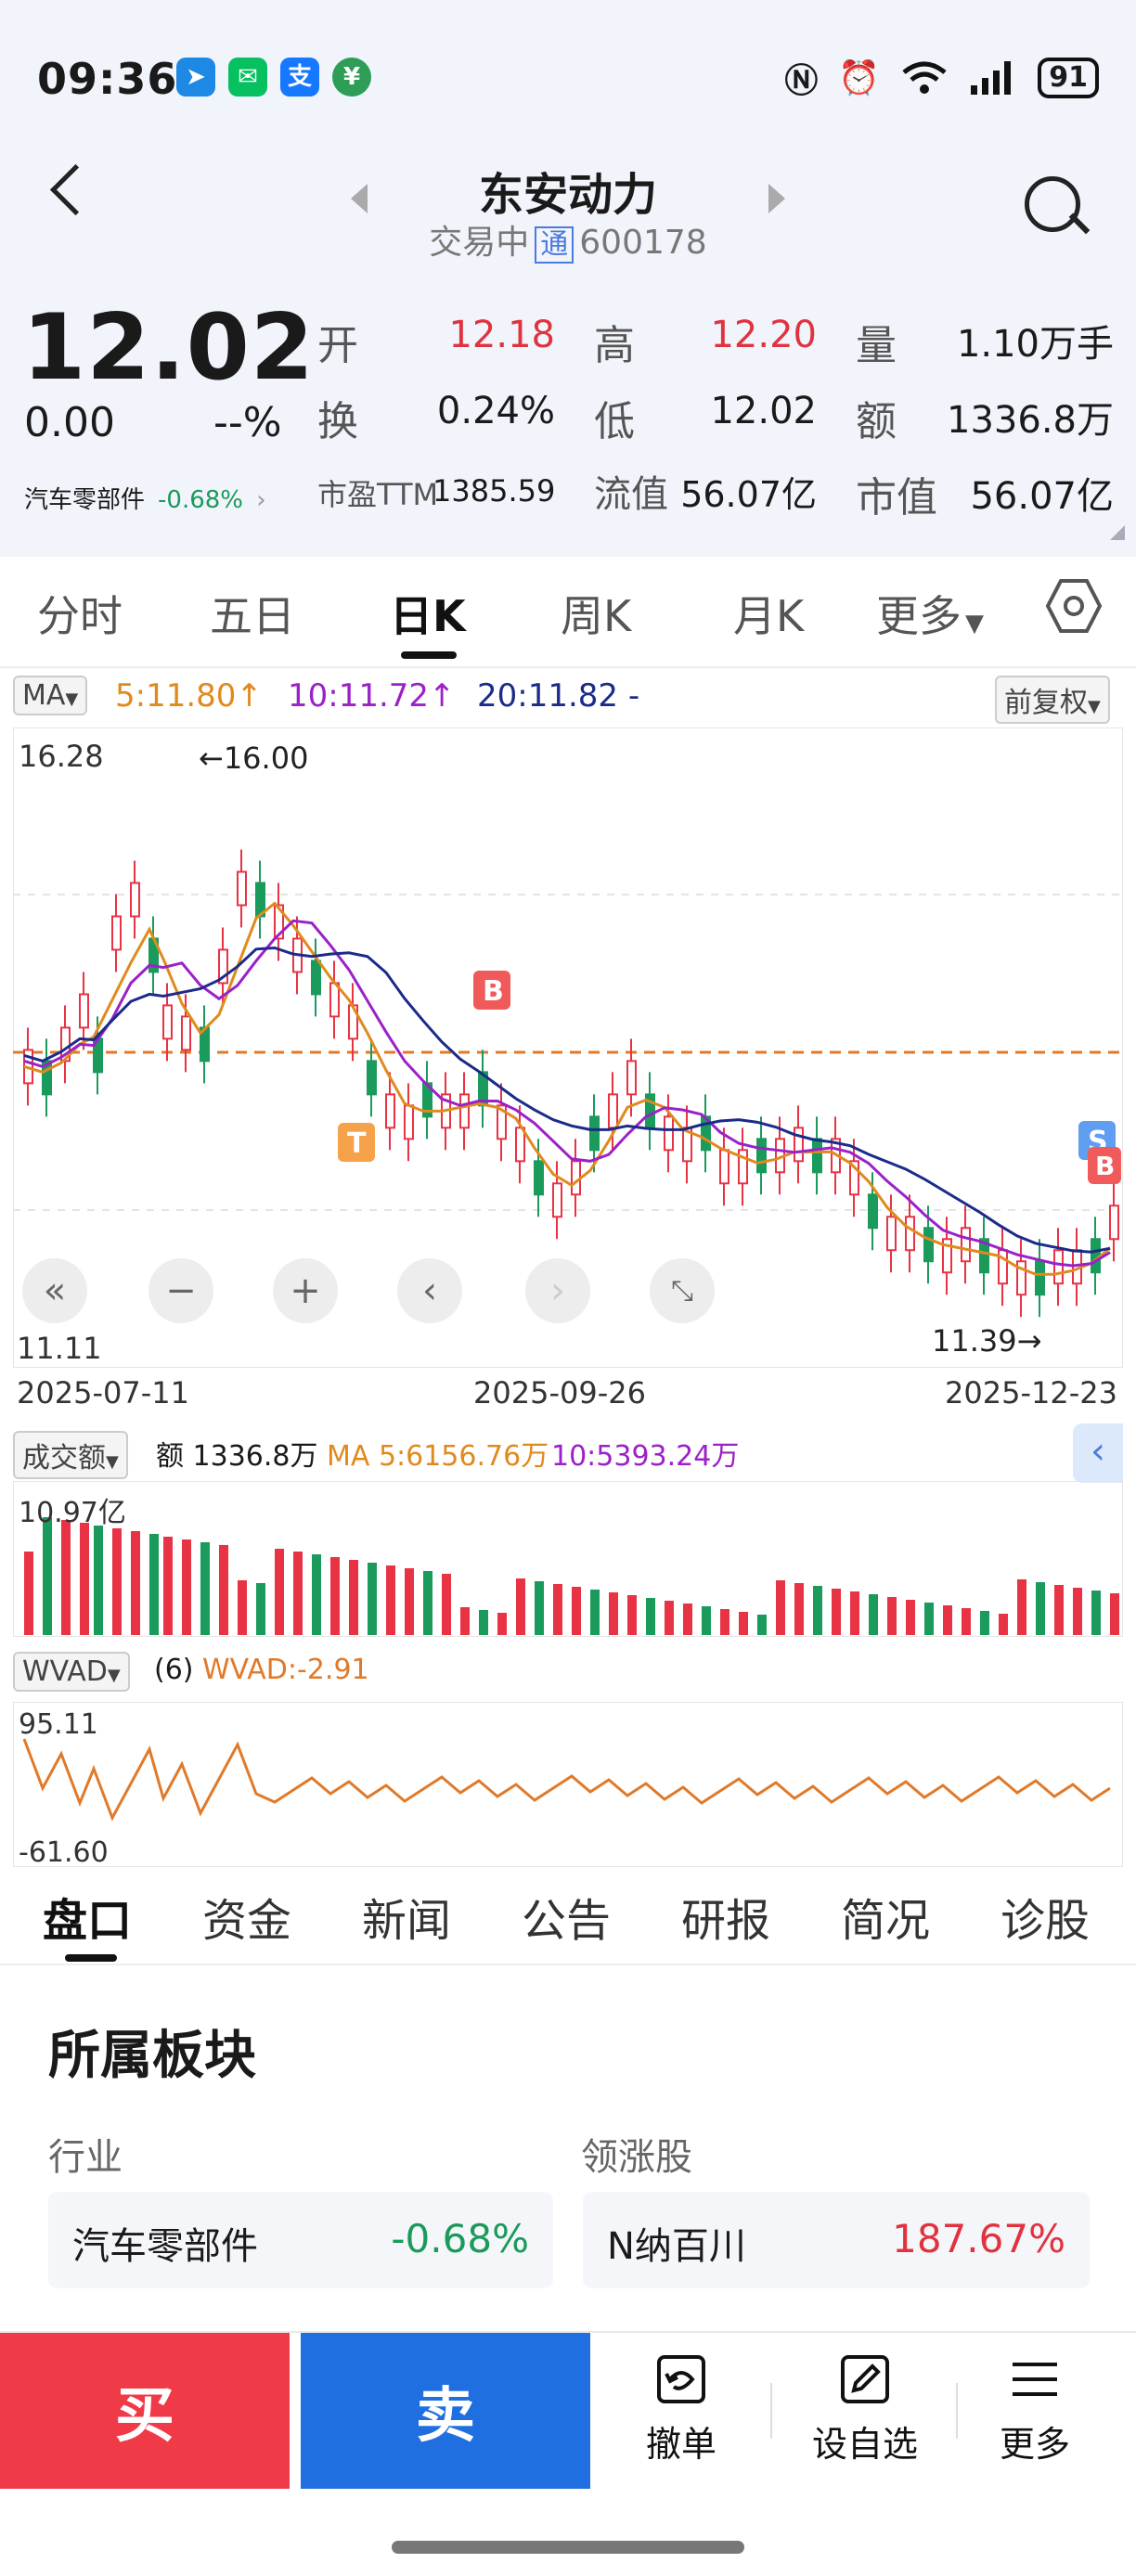 This screenshot has height=2576, width=1136. What do you see at coordinates (168, 348) in the screenshot?
I see `current-price: 12.02` at bounding box center [168, 348].